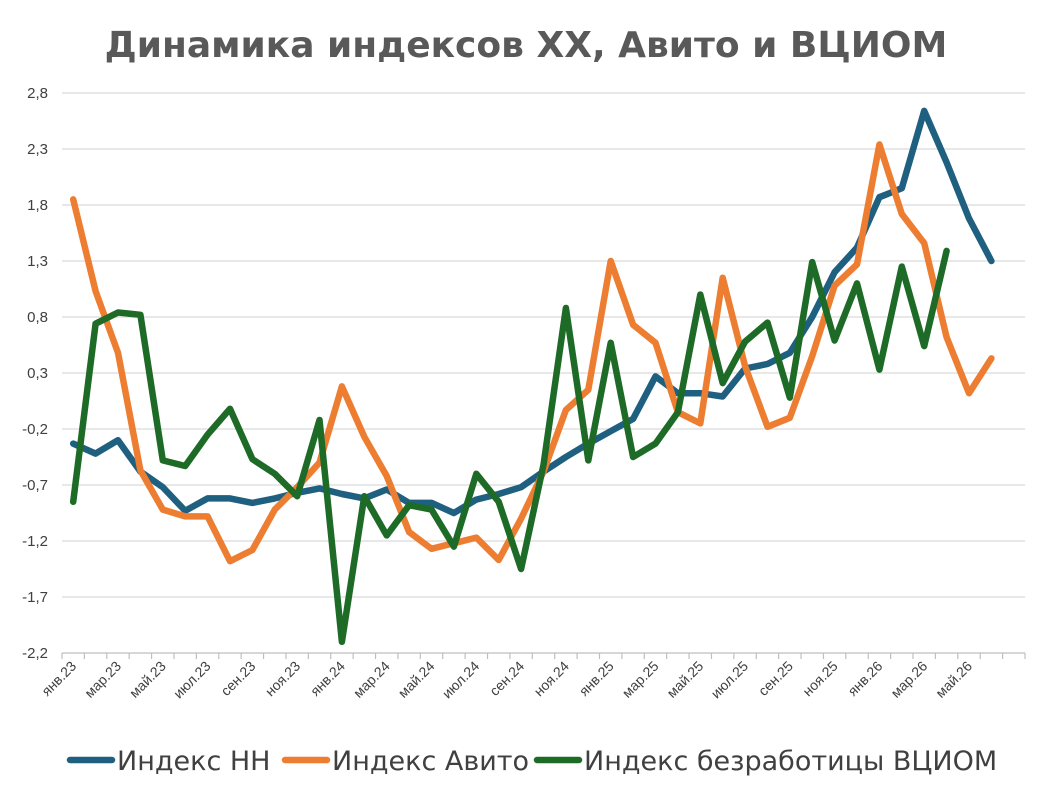 Image resolution: width=1052 pixels, height=801 pixels. Describe the element at coordinates (35, 541) in the screenshot. I see `y-tick-label: -1,2` at that location.